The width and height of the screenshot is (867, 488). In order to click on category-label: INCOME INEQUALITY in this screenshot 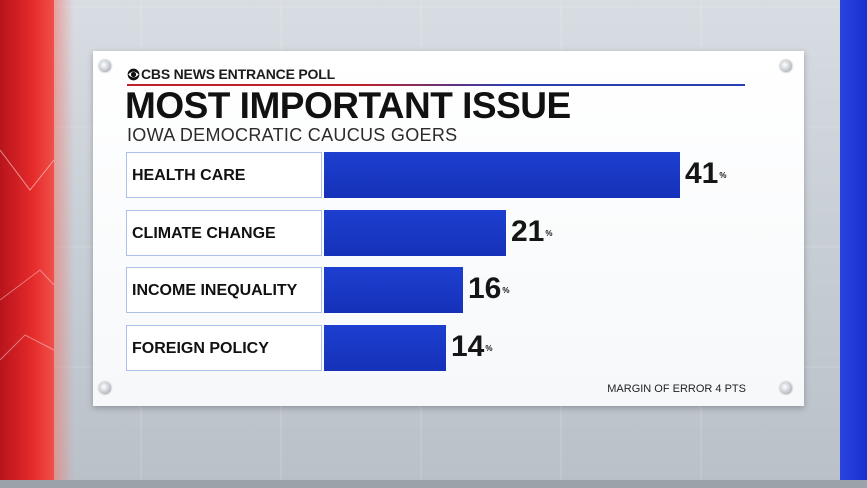, I will do `click(224, 290)`.